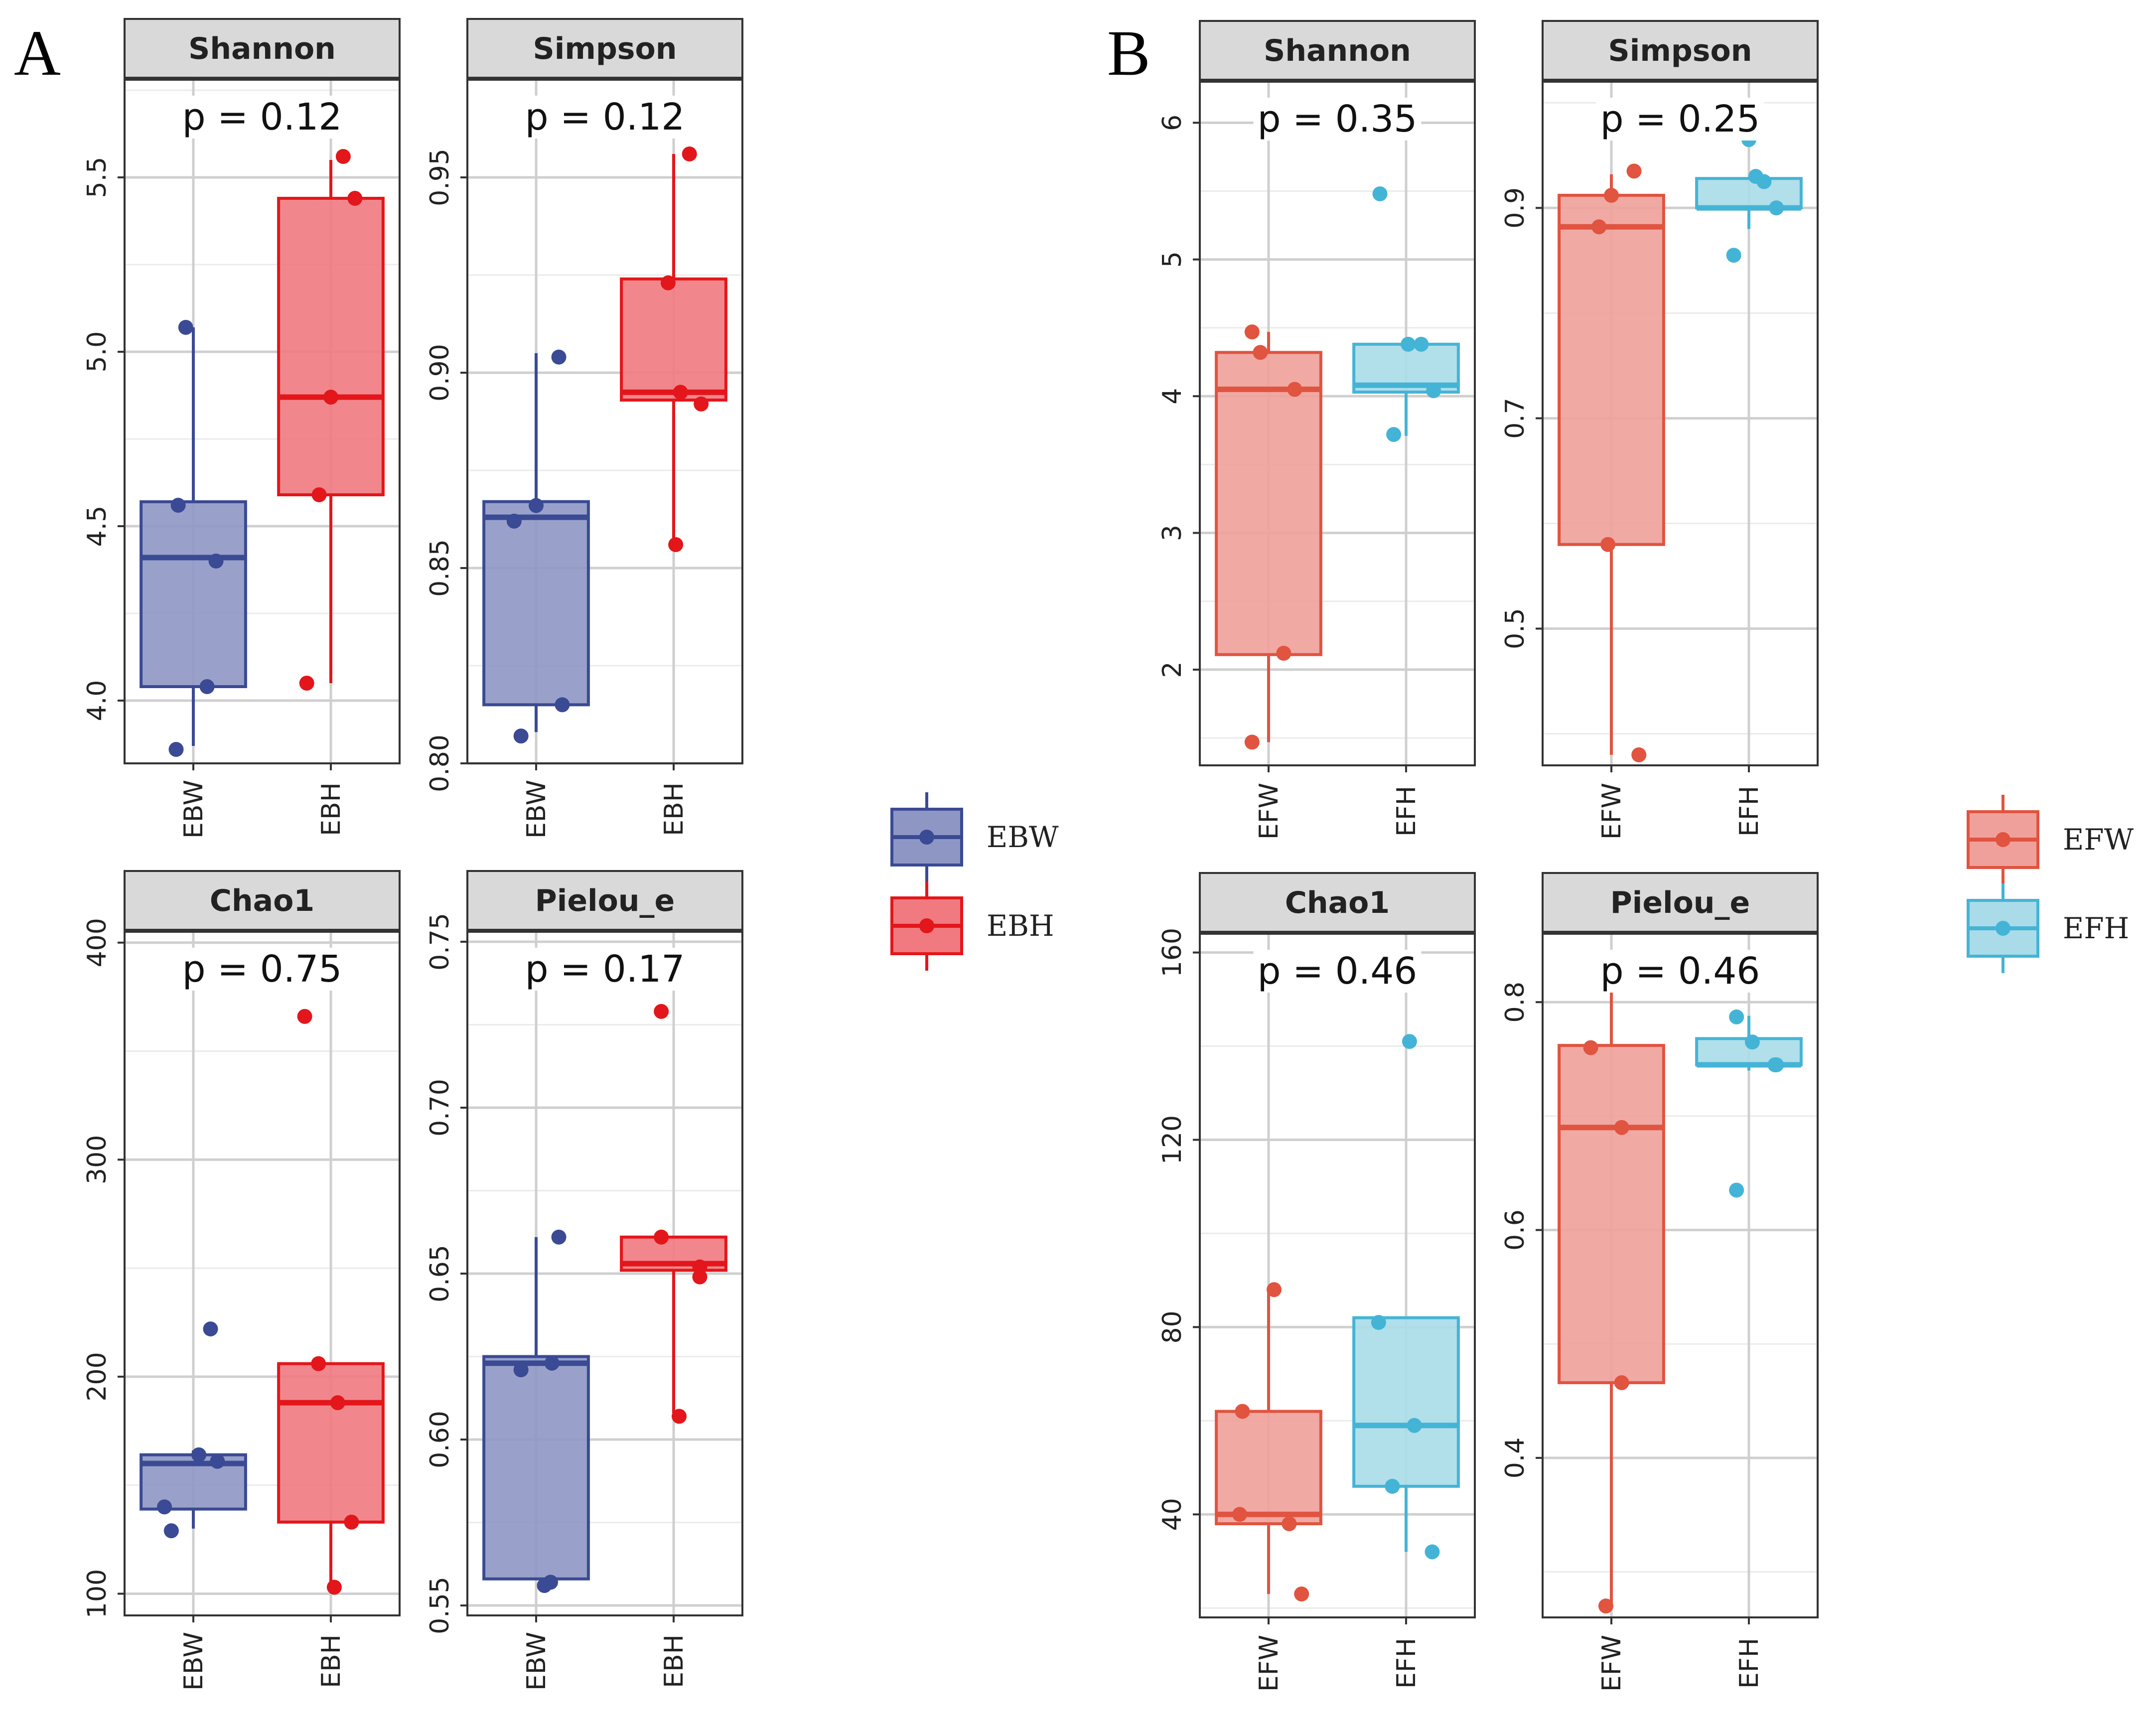  What do you see at coordinates (440, 1605) in the screenshot?
I see `y-tick-label: 0.55` at bounding box center [440, 1605].